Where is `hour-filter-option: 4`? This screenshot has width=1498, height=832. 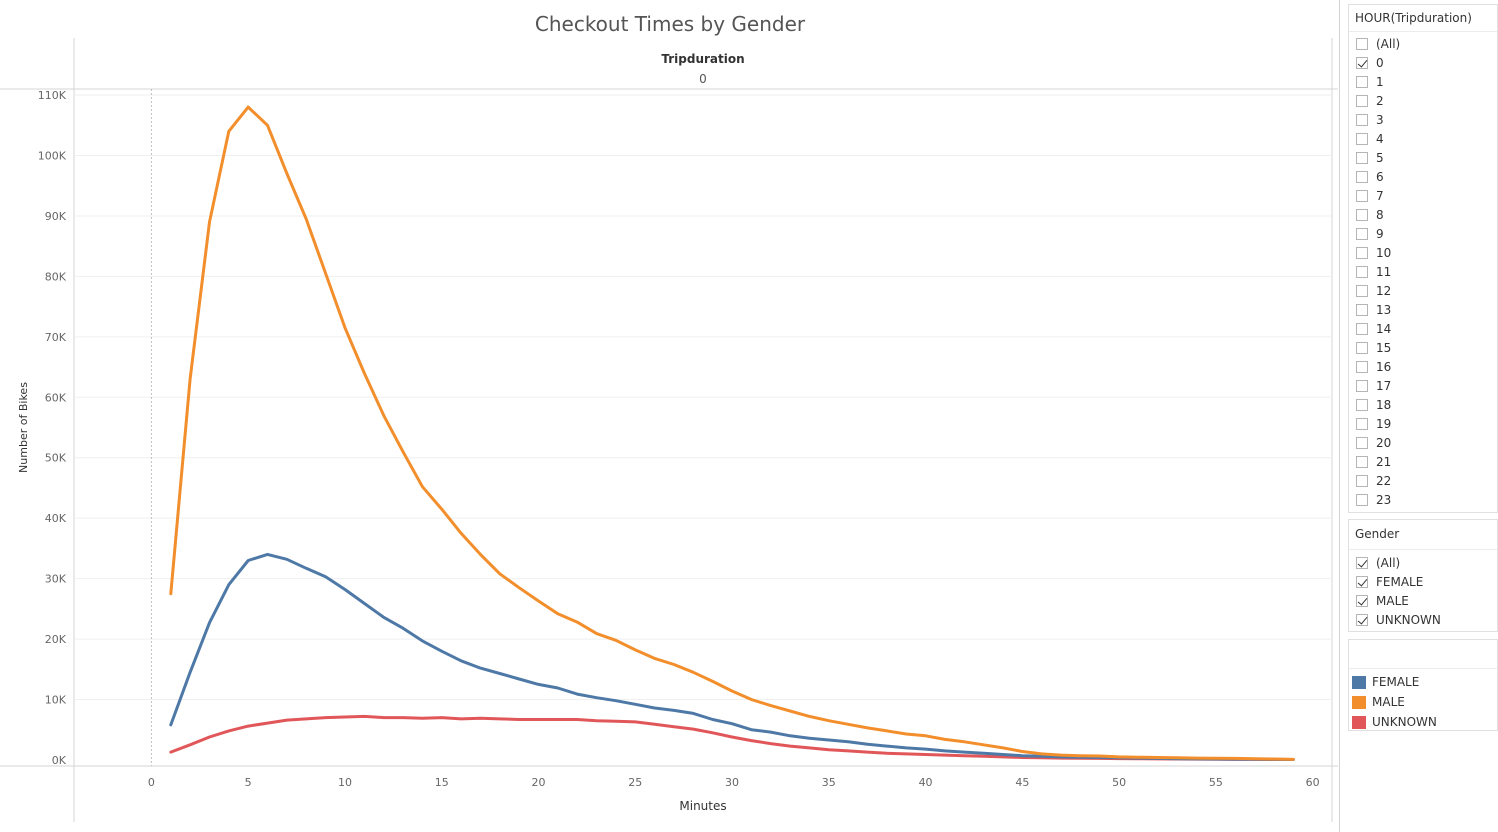
hour-filter-option: 4 is located at coordinates (1423, 138).